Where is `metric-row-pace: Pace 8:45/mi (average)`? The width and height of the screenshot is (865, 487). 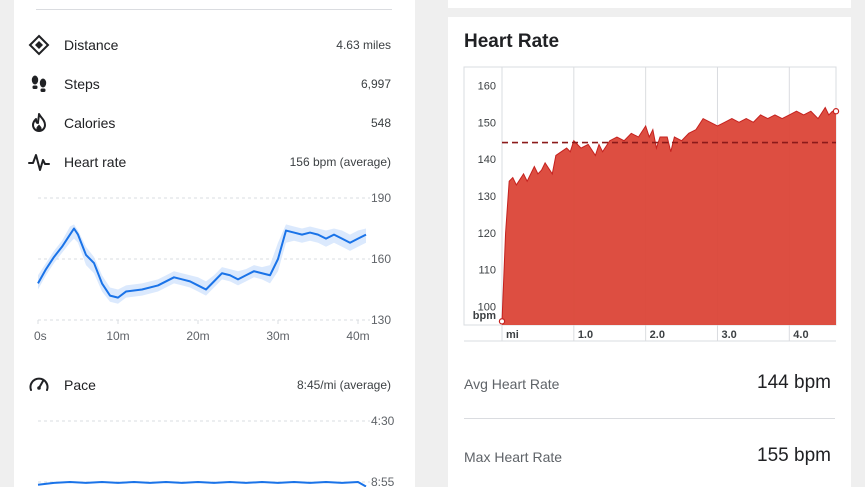 metric-row-pace: Pace 8:45/mi (average) is located at coordinates (214, 386).